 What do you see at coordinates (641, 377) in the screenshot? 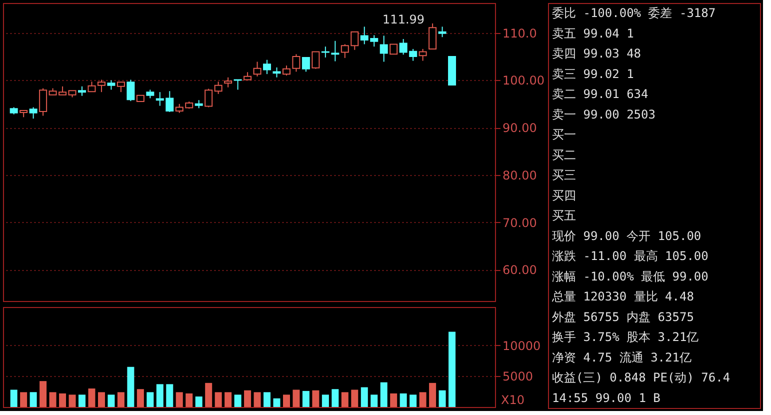
I see `text: 收益(三) 0.848 PE(动) 76.4` at bounding box center [641, 377].